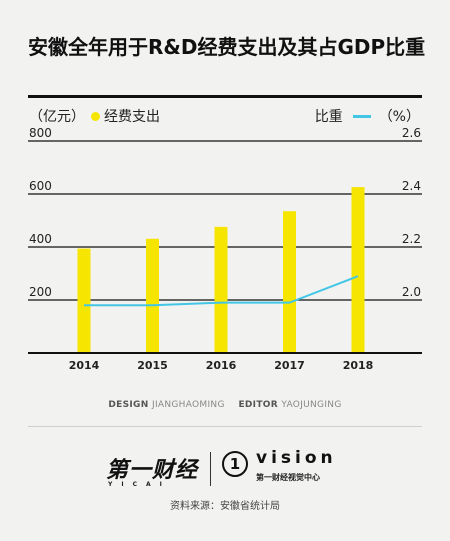 The height and width of the screenshot is (541, 450). Describe the element at coordinates (84, 365) in the screenshot. I see `x-tick-label: 2014` at that location.